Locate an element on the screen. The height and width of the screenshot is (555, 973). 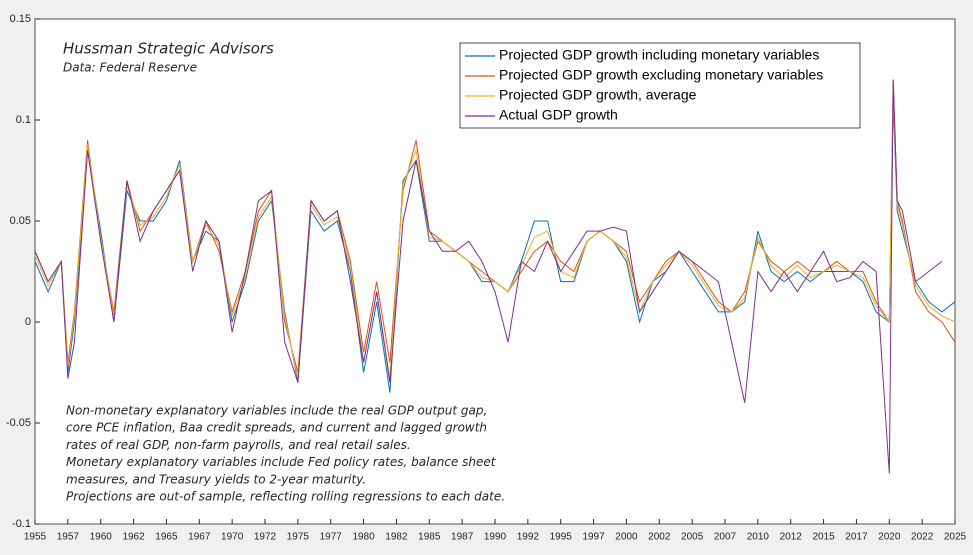
x-tick-label: 1997 is located at coordinates (593, 537).